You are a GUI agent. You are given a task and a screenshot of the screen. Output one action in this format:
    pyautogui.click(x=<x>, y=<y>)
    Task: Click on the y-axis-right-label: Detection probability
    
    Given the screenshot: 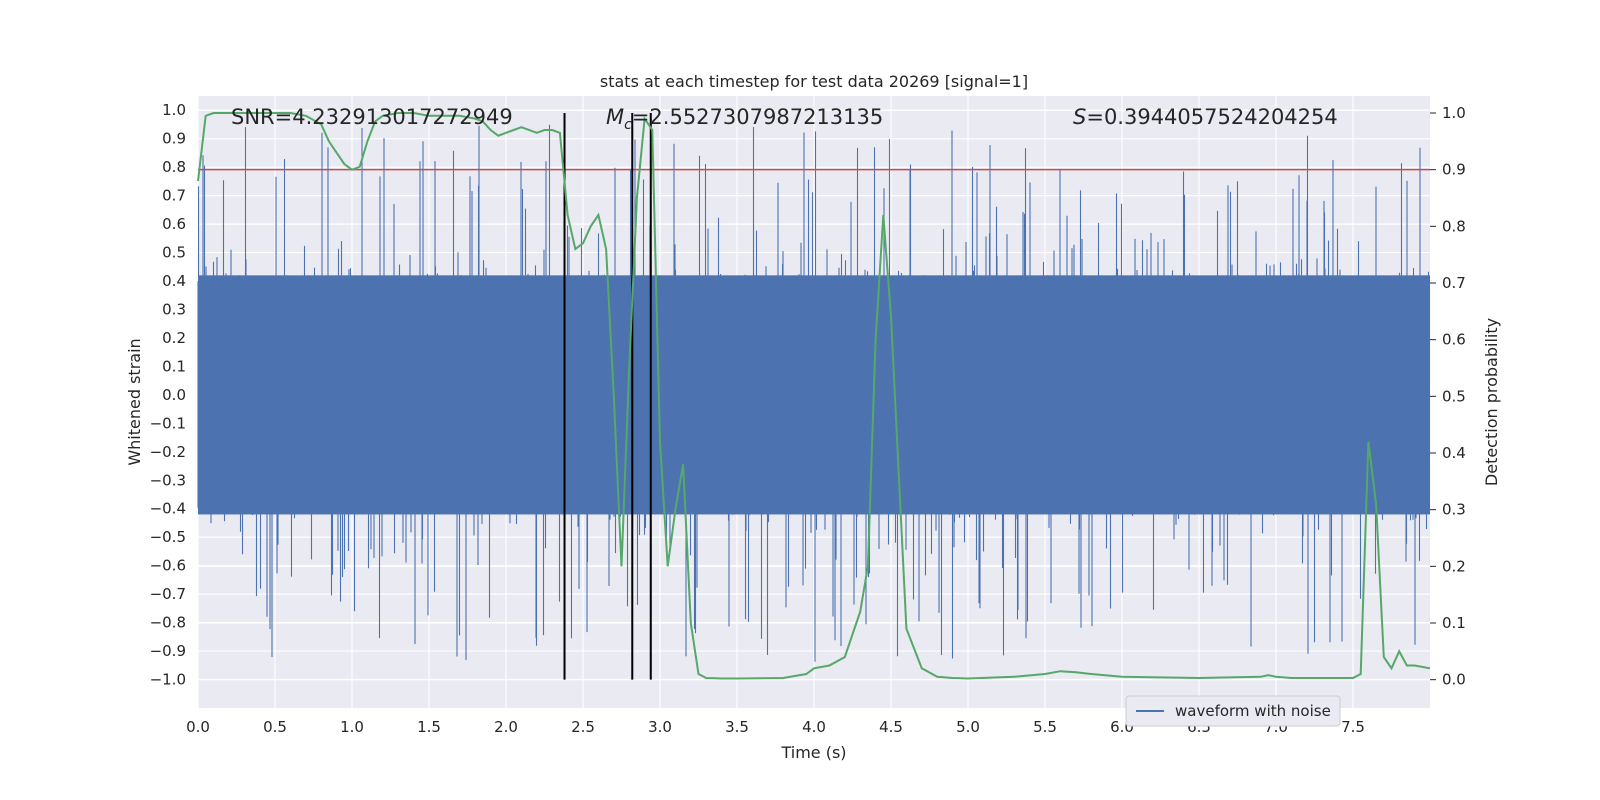 What is the action you would take?
    pyautogui.click(x=1491, y=402)
    